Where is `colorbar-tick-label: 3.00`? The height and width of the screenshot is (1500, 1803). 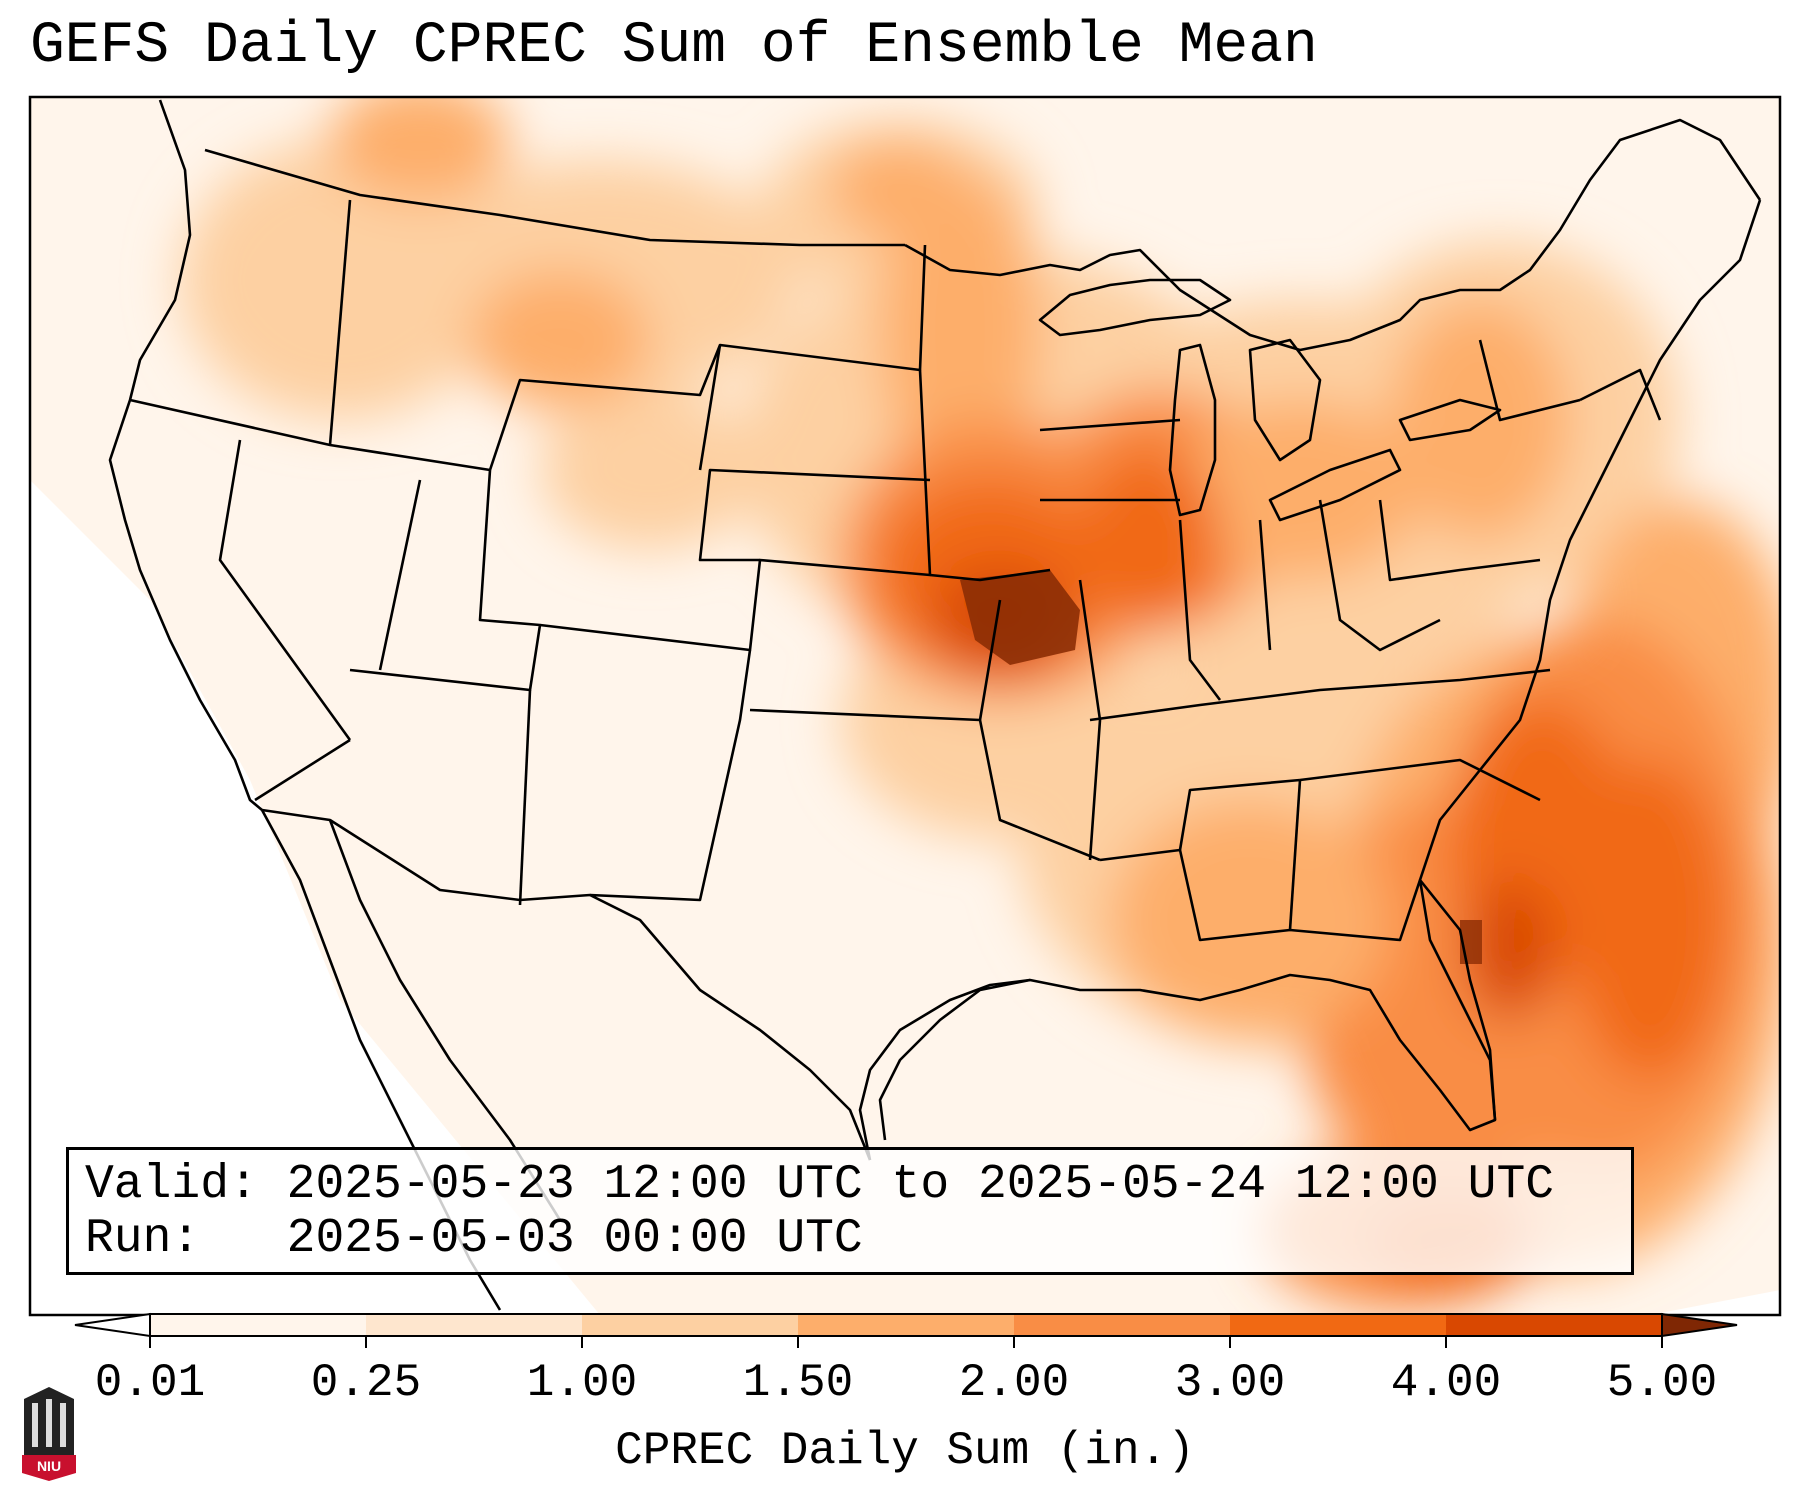
colorbar-tick-label: 3.00 is located at coordinates (1230, 1383).